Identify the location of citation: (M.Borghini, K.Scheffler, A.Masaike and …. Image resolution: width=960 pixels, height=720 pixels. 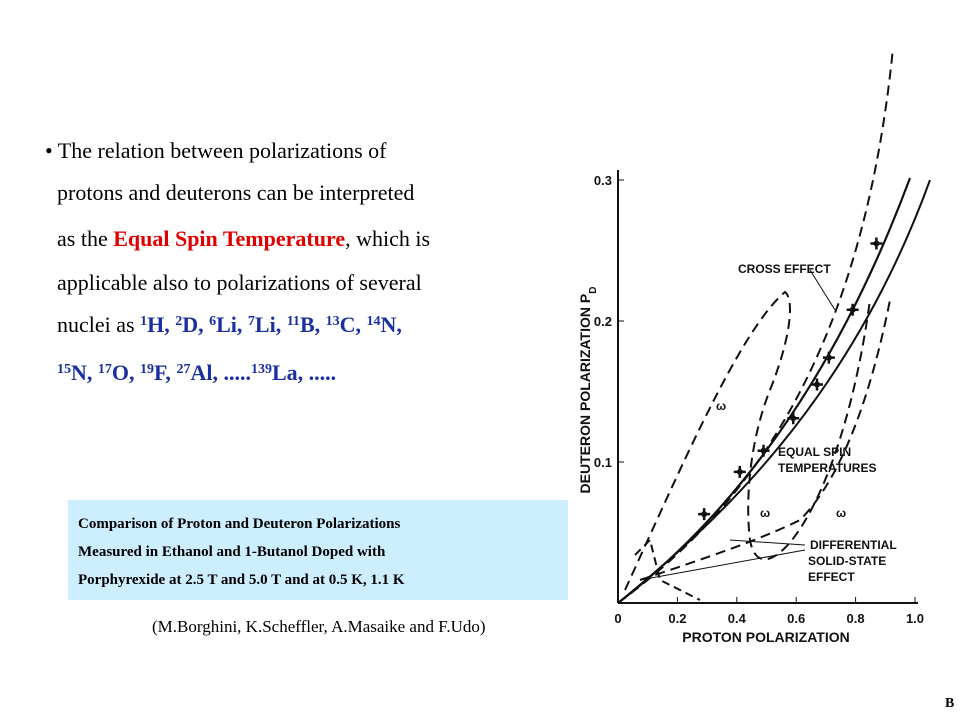
(319, 626).